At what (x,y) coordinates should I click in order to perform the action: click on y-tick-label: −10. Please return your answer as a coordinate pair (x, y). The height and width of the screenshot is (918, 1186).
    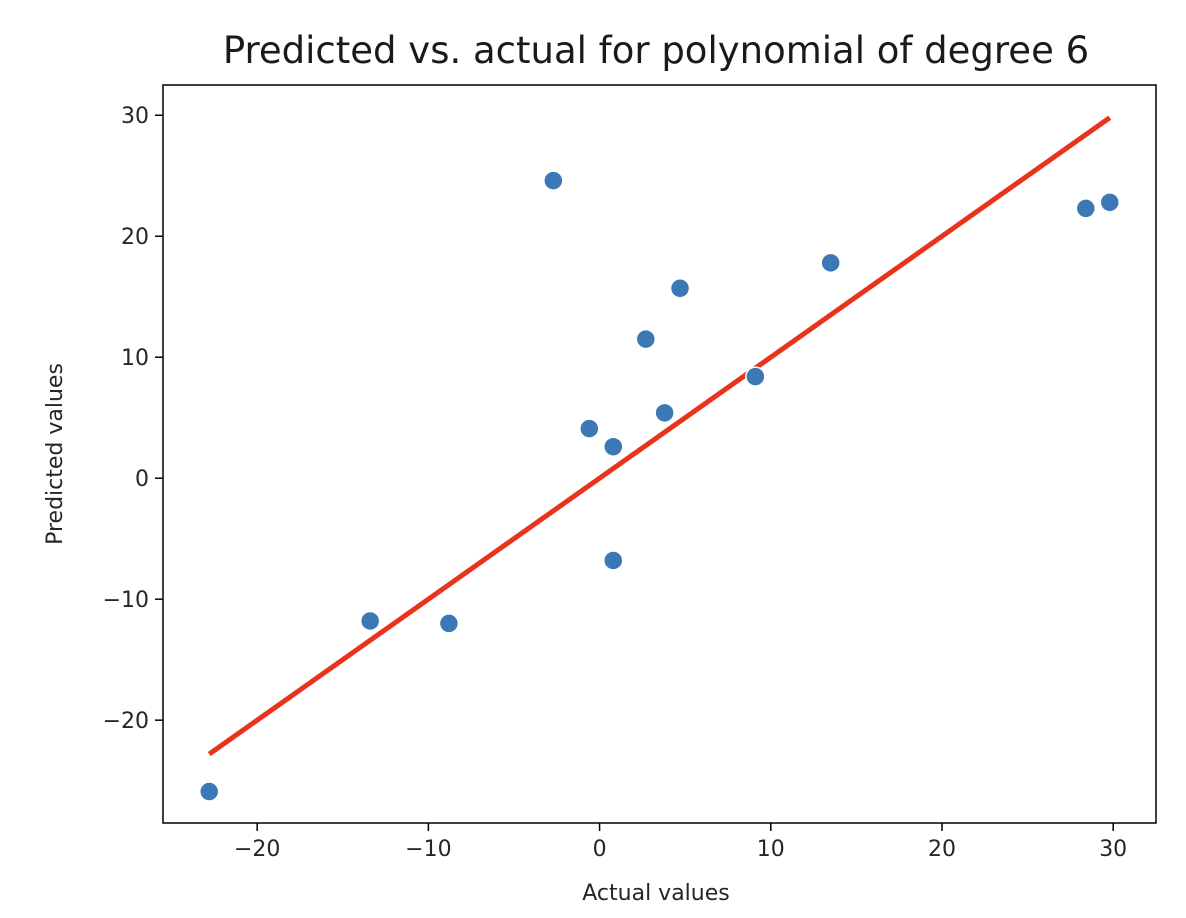
    Looking at the image, I should click on (126, 600).